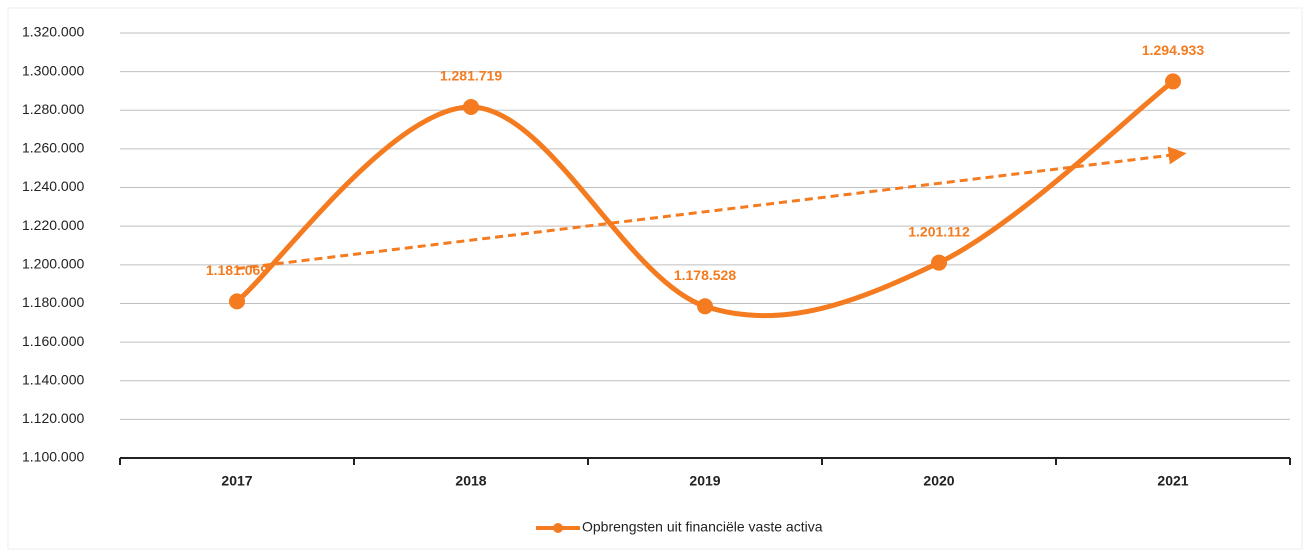 This screenshot has height=553, width=1311. What do you see at coordinates (237, 270) in the screenshot?
I see `data-label: 1.181.069` at bounding box center [237, 270].